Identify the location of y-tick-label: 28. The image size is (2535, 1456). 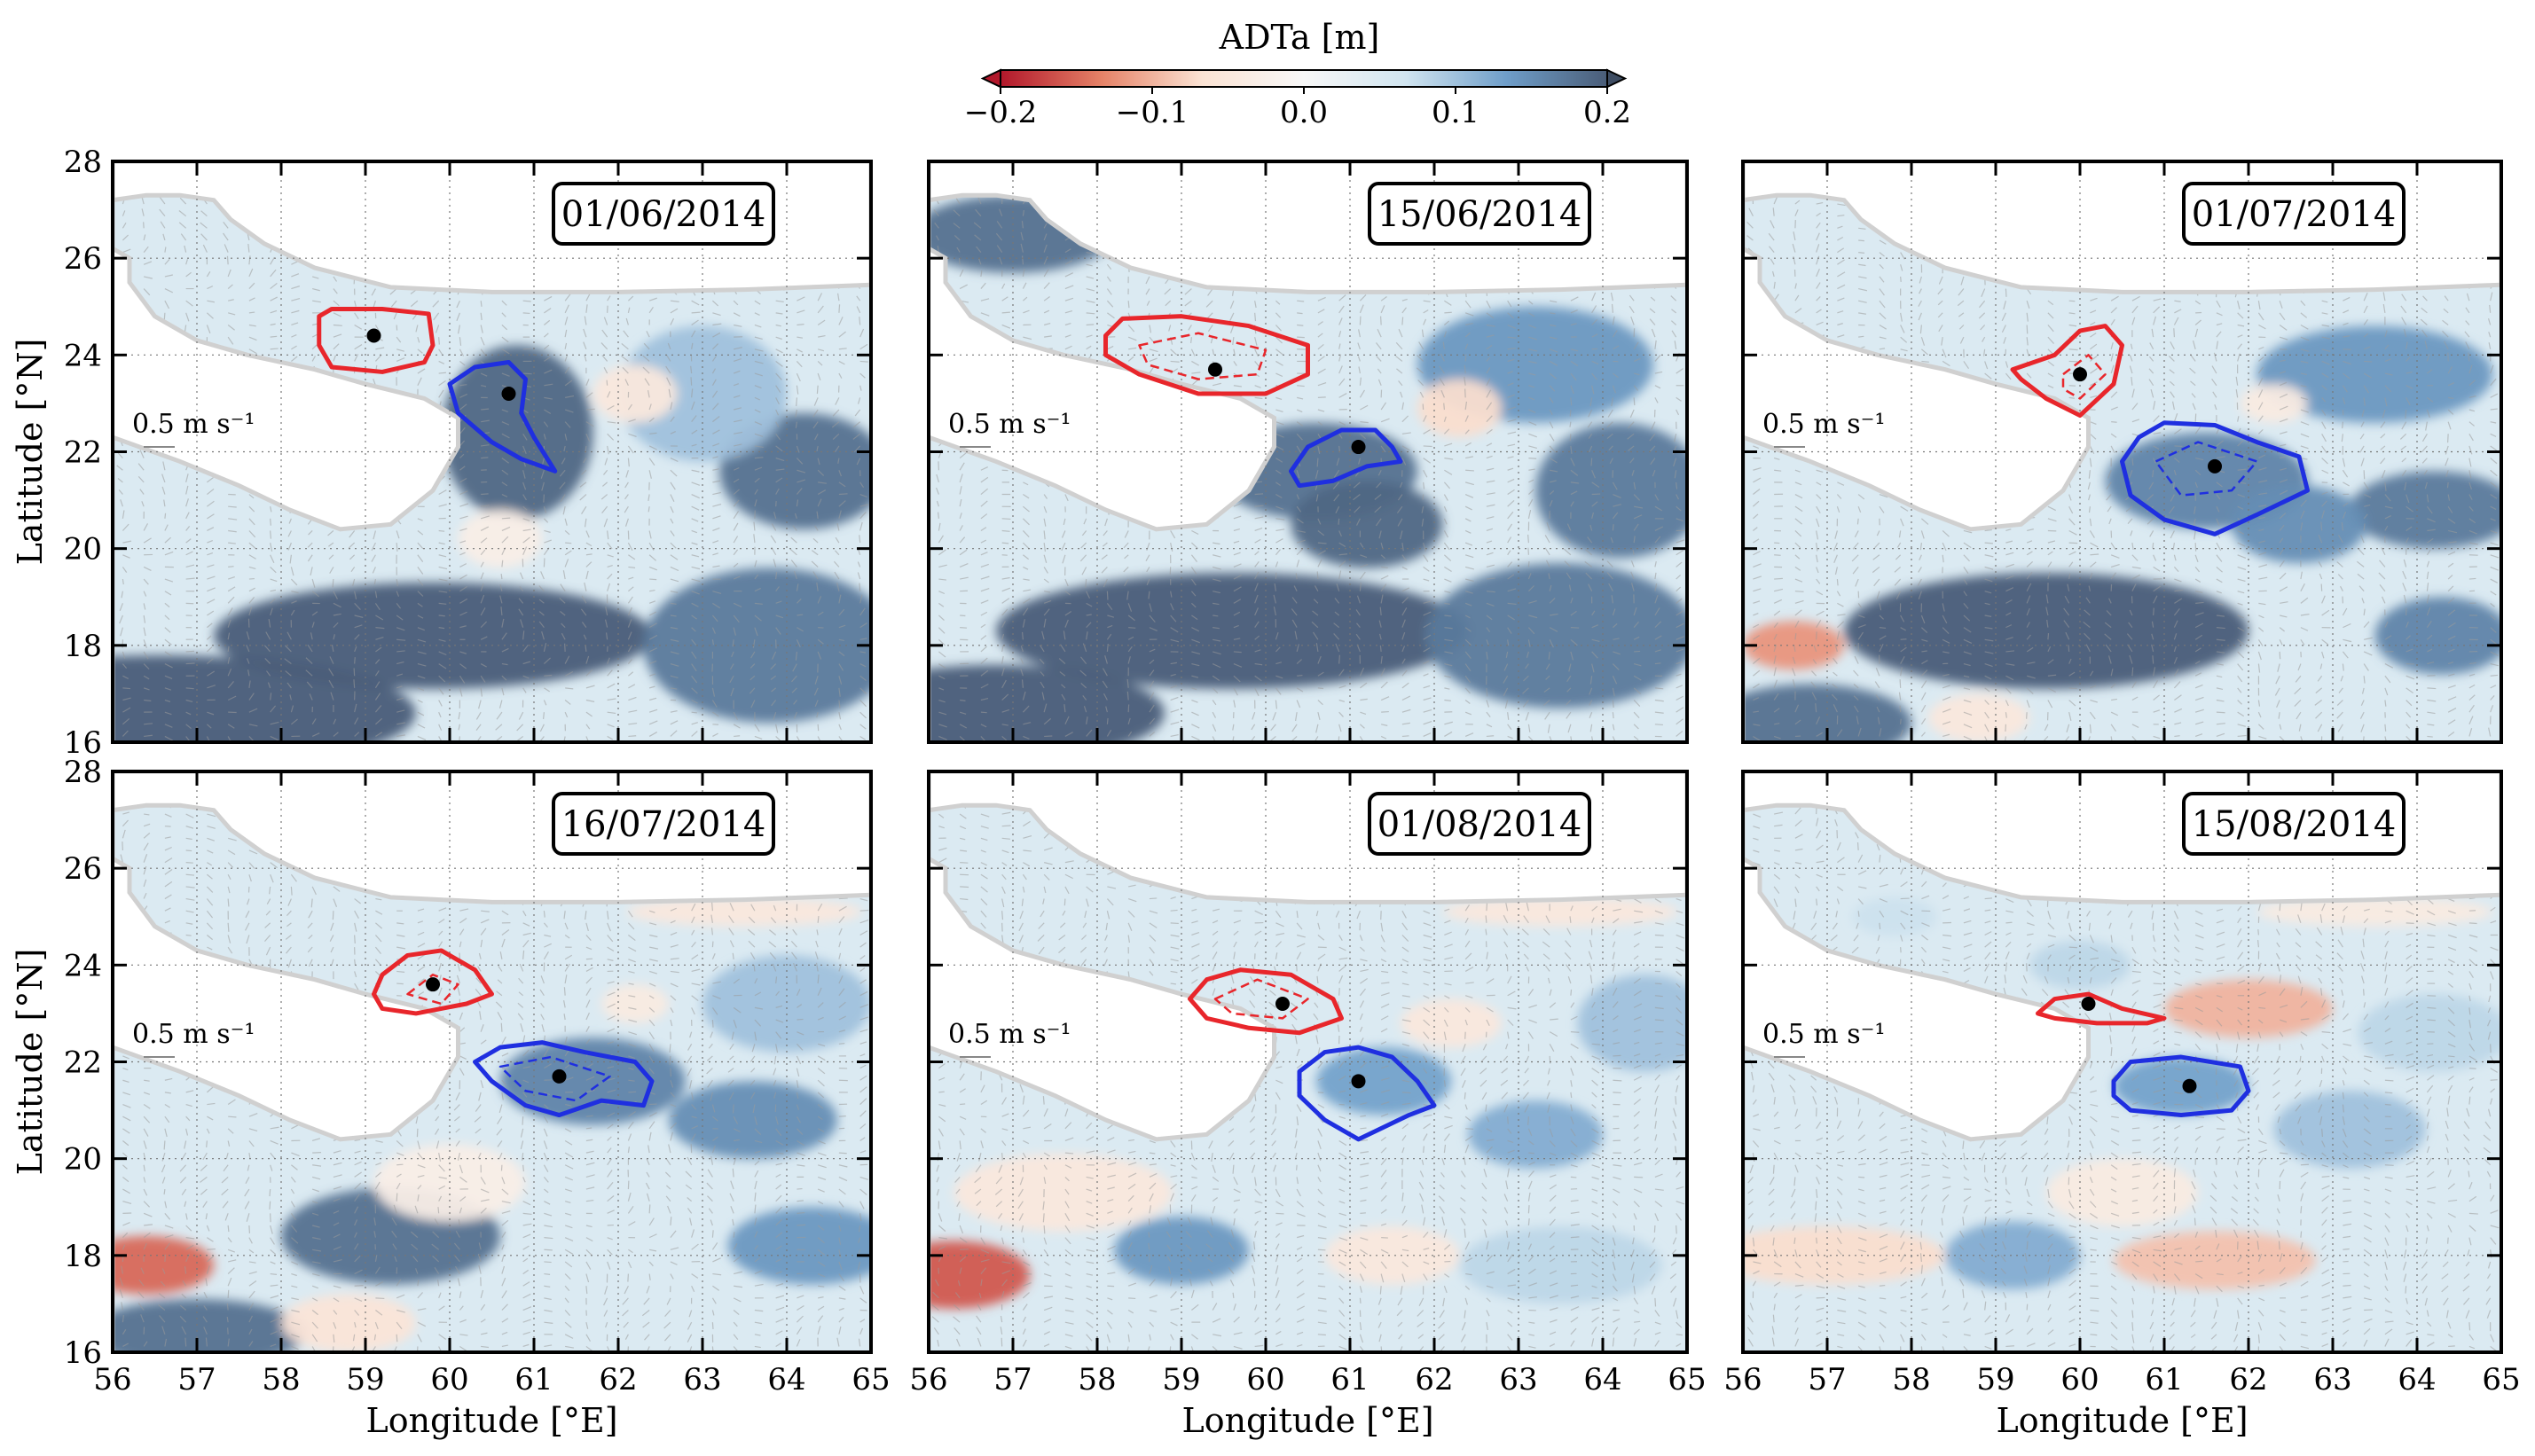
(83, 162).